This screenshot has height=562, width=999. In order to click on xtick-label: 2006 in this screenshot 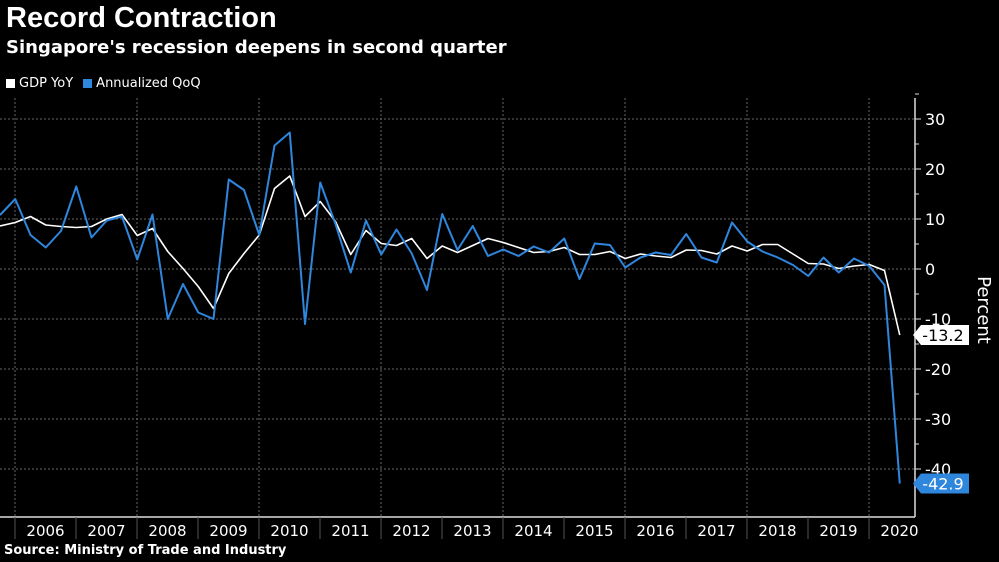, I will do `click(45, 531)`.